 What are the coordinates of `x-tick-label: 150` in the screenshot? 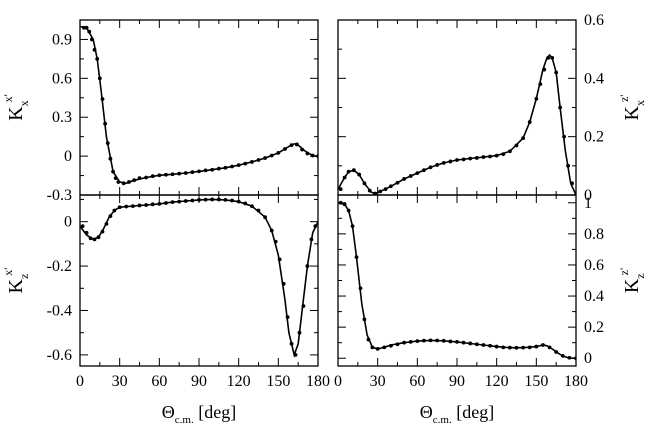 It's located at (536, 381).